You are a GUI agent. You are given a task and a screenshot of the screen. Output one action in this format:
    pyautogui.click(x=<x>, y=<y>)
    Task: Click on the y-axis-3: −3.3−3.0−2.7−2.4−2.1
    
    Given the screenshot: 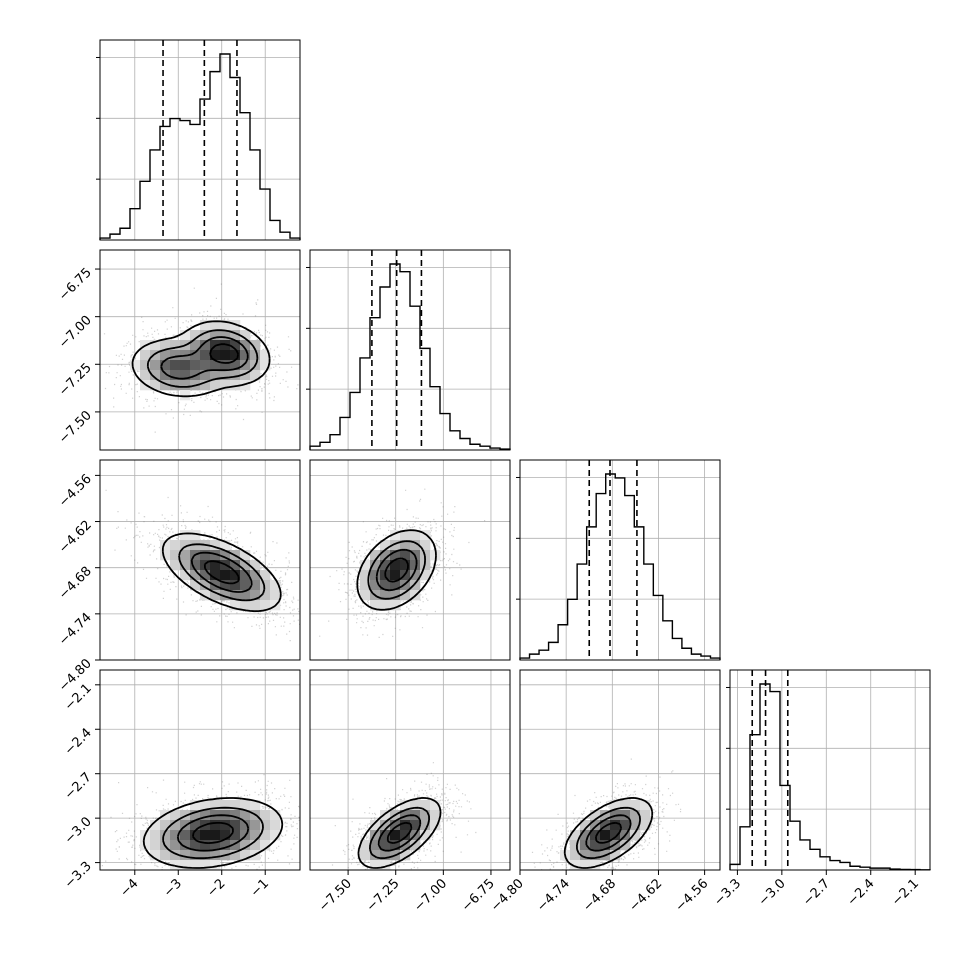 What is the action you would take?
    pyautogui.click(x=81, y=786)
    